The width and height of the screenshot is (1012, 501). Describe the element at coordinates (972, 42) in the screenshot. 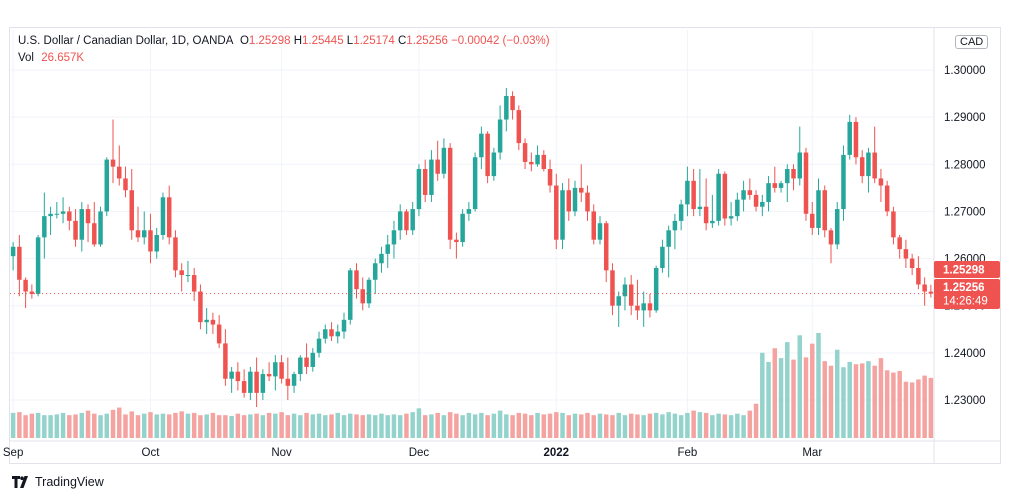

I see `currency-badge: CAD` at that location.